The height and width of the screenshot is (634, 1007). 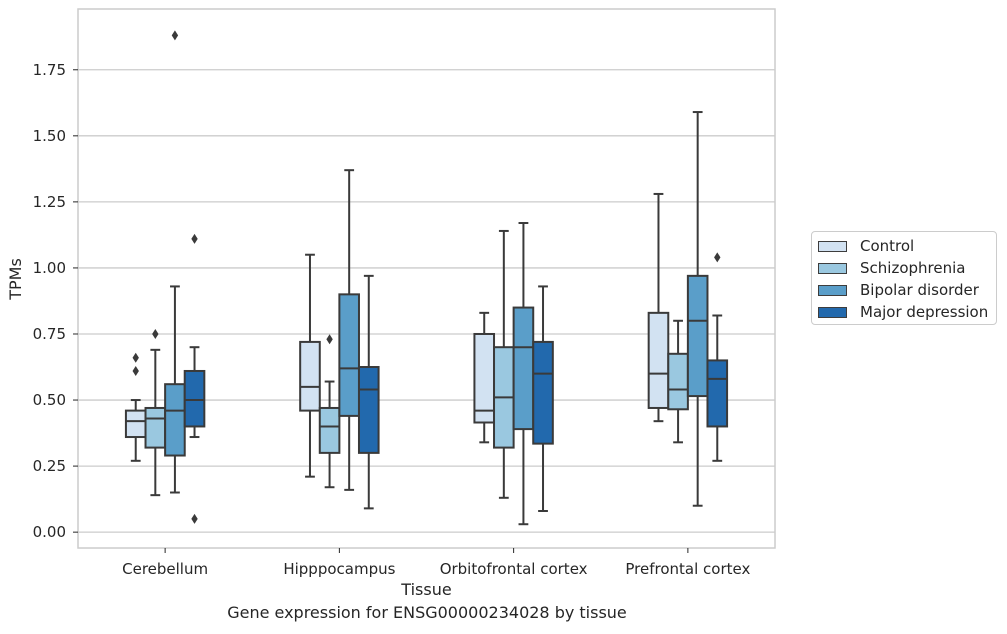 What do you see at coordinates (687, 569) in the screenshot?
I see `x-tick-label: Prefrontal cortex` at bounding box center [687, 569].